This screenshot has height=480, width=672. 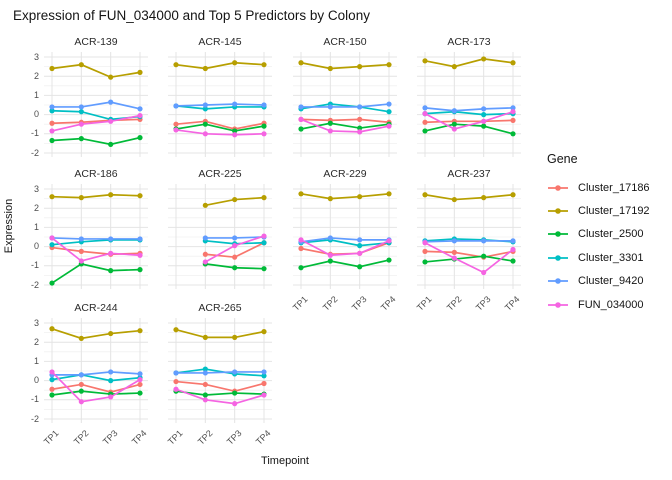 What do you see at coordinates (9, 226) in the screenshot?
I see `y-axis-title: Expression` at bounding box center [9, 226].